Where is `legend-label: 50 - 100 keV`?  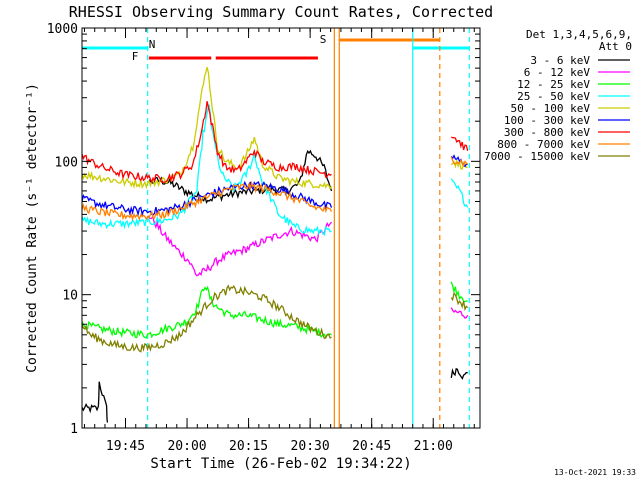 legend-label: 50 - 100 keV is located at coordinates (551, 108).